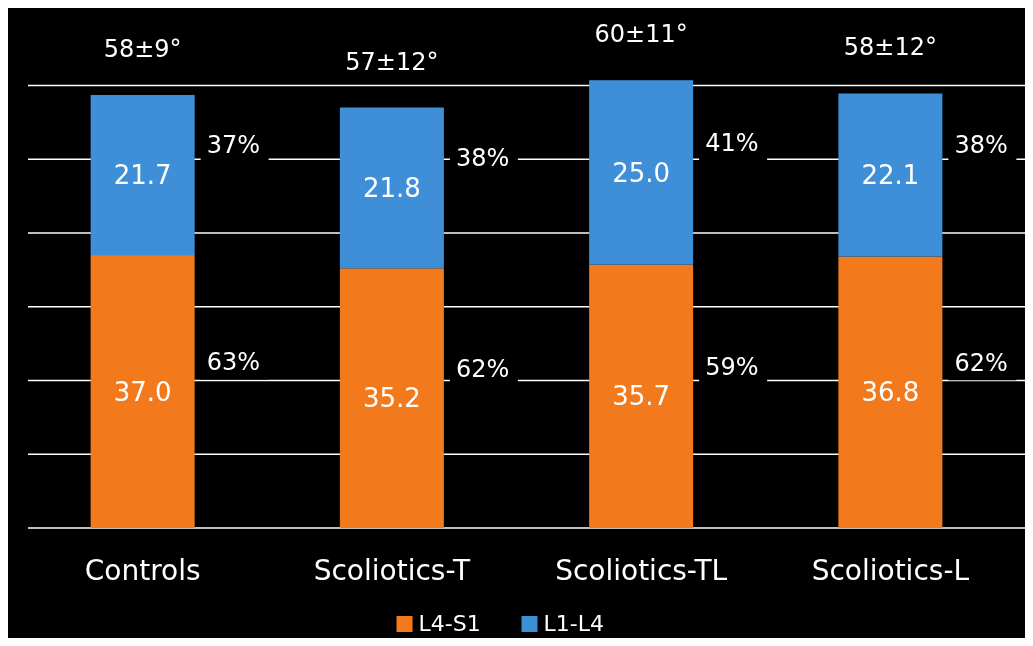 This screenshot has width=1033, height=646. What do you see at coordinates (890, 47) in the screenshot?
I see `total-label: 58±12°` at bounding box center [890, 47].